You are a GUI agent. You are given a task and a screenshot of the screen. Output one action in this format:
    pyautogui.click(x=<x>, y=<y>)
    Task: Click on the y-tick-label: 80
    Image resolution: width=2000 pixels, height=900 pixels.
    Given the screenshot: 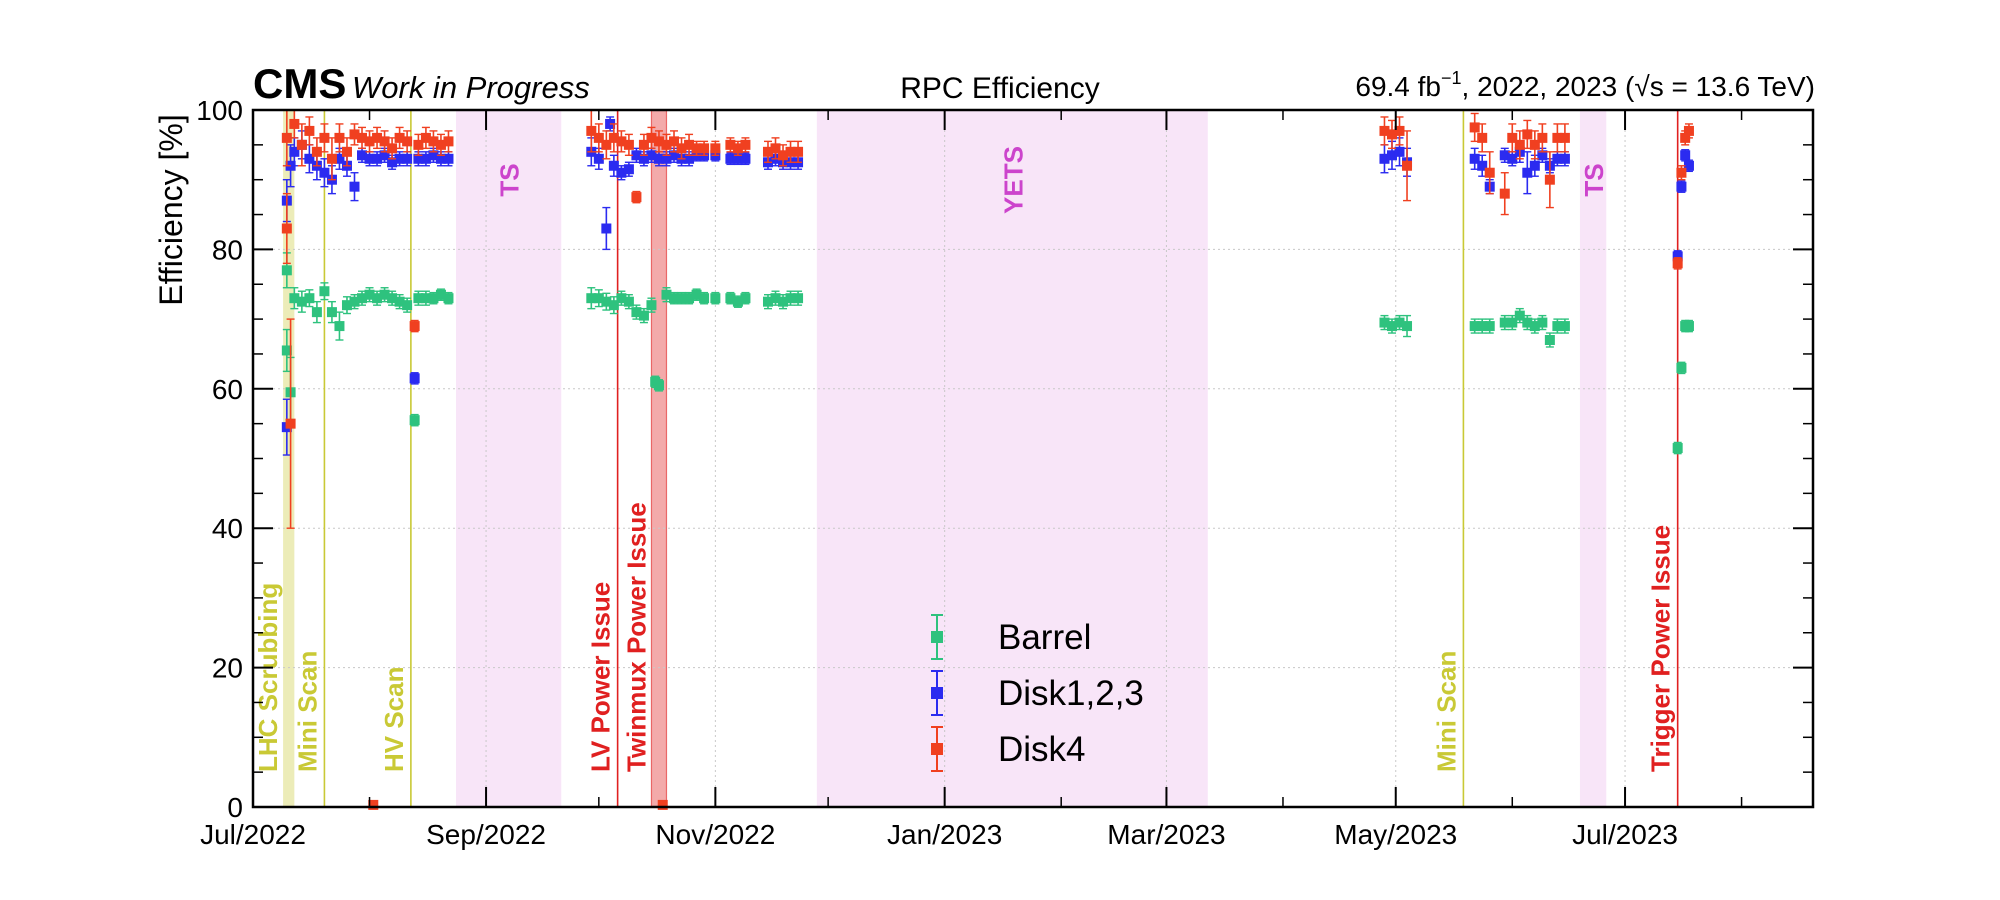 What is the action you would take?
    pyautogui.click(x=227, y=249)
    